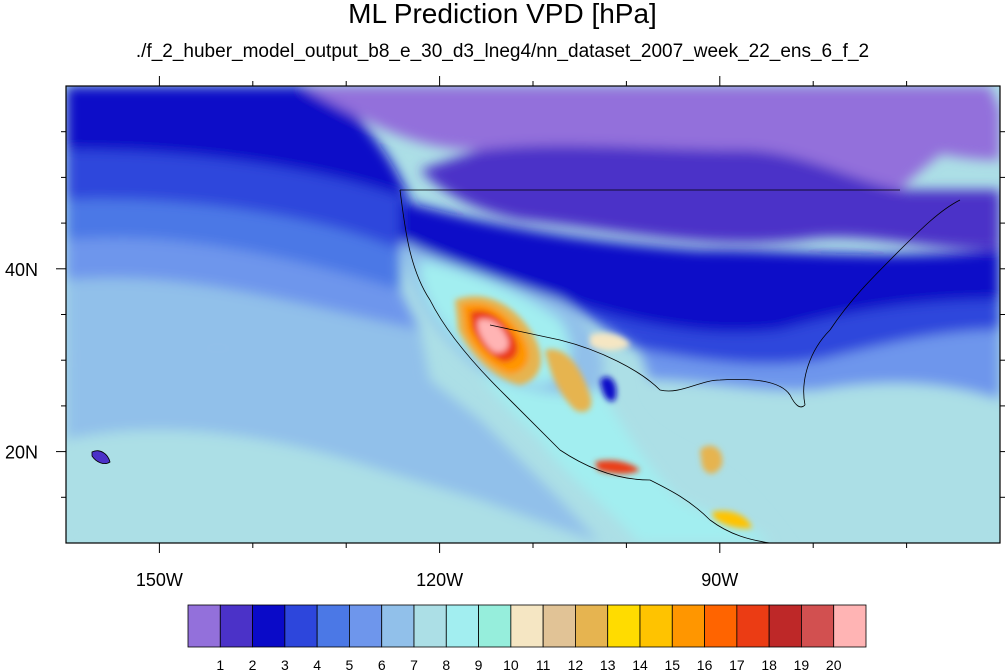 This screenshot has height=672, width=1005. Describe the element at coordinates (737, 664) in the screenshot. I see `colorbar-label: 17` at that location.